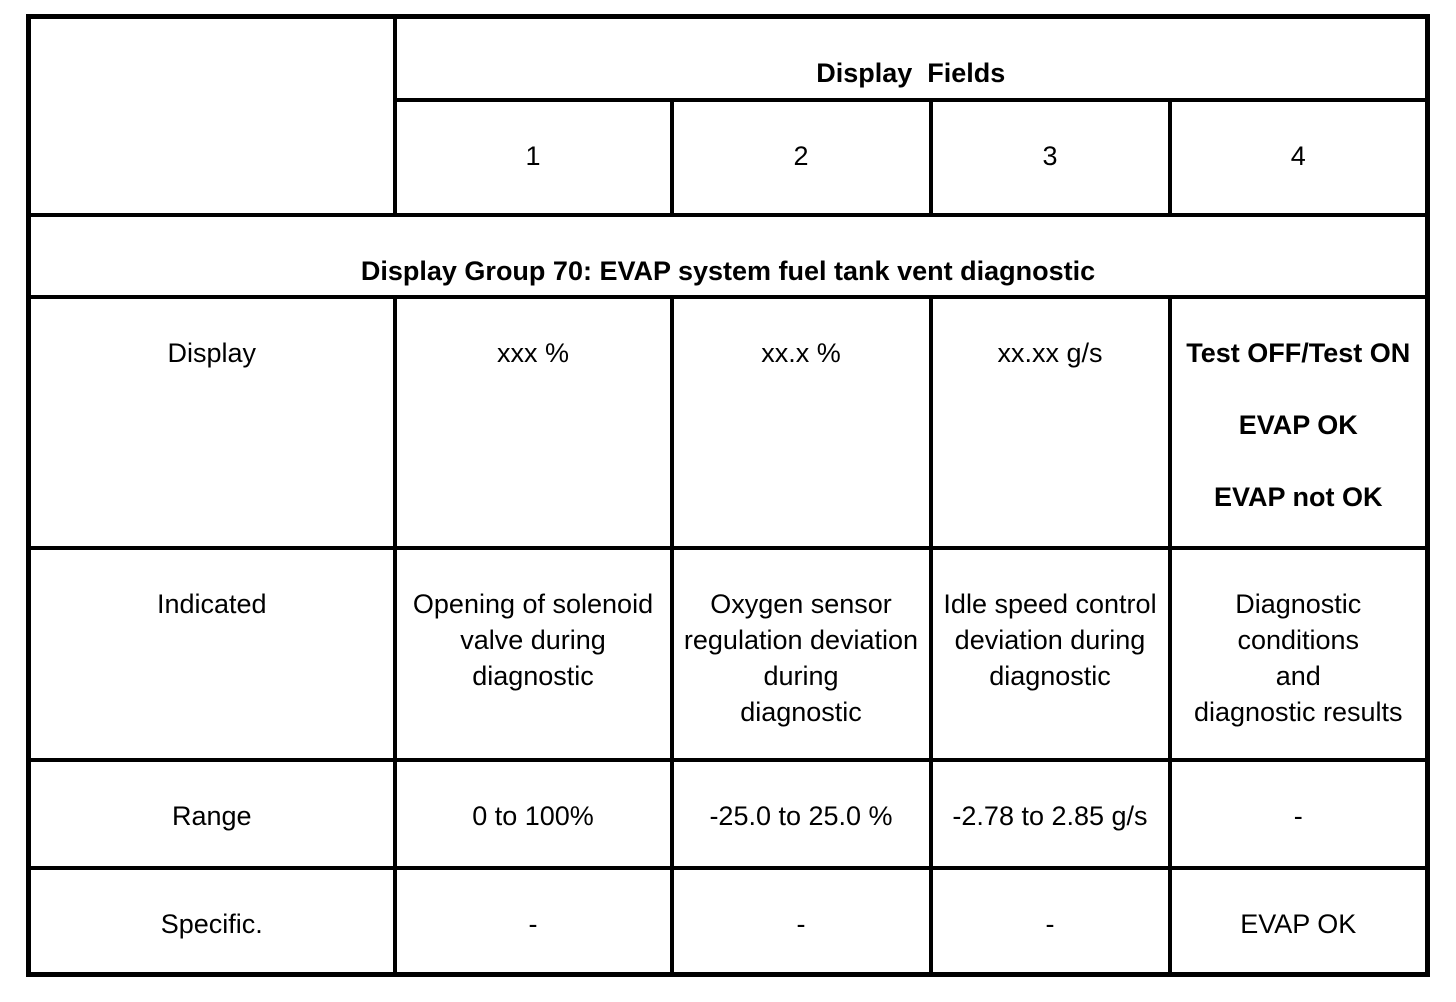 The image size is (1456, 1002). Describe the element at coordinates (211, 115) in the screenshot. I see `corner-empty-cell` at that location.